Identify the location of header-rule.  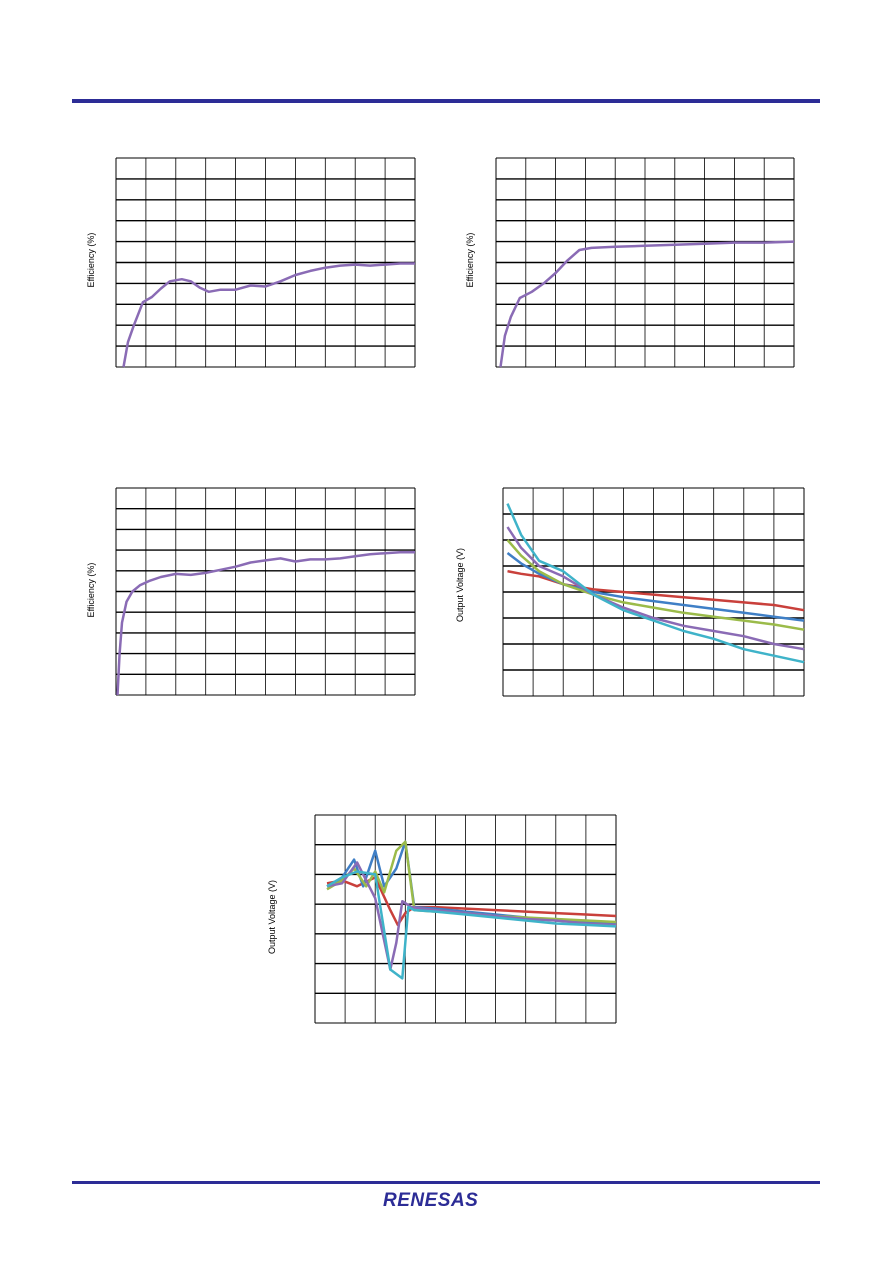
(446, 101).